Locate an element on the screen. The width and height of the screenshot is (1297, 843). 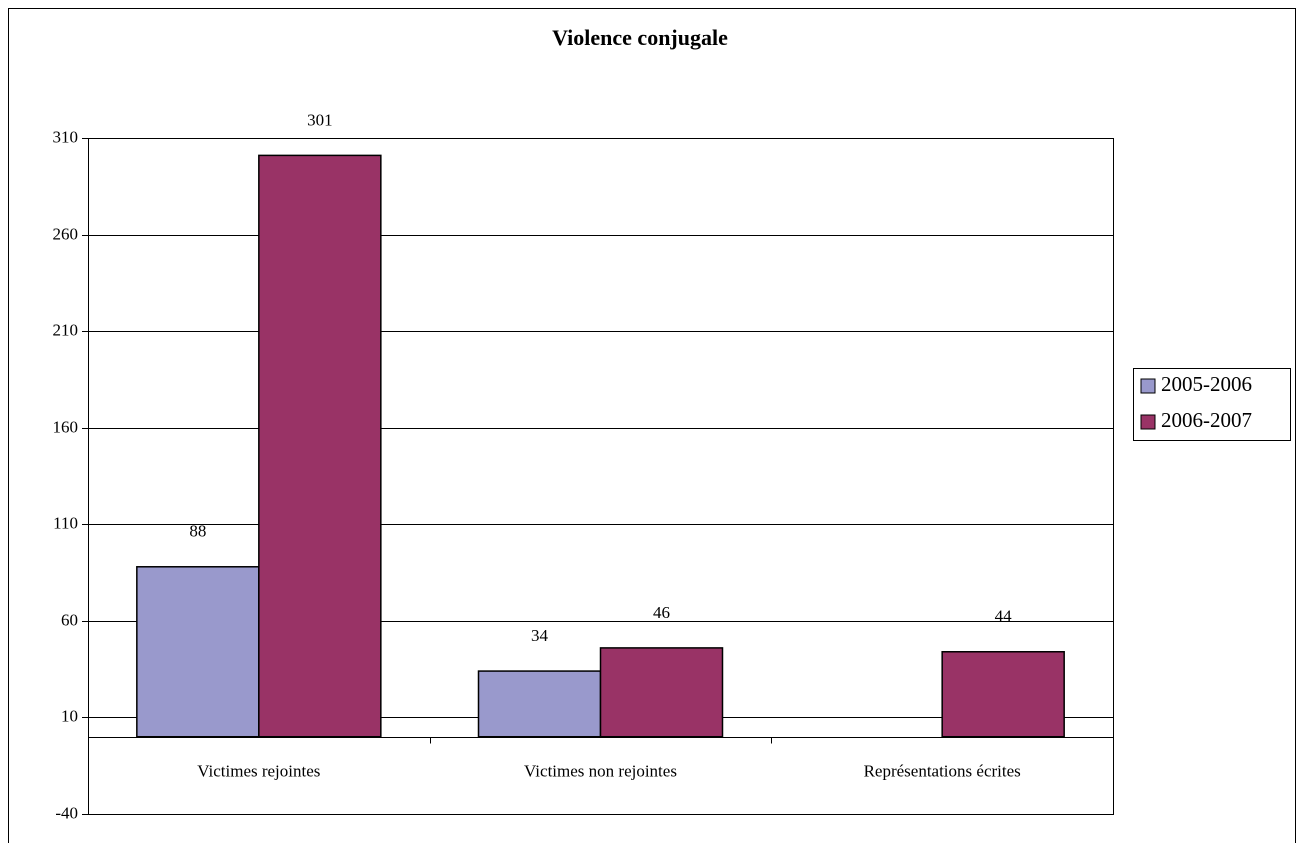
legend-text: 2005-2006 is located at coordinates (1206, 384).